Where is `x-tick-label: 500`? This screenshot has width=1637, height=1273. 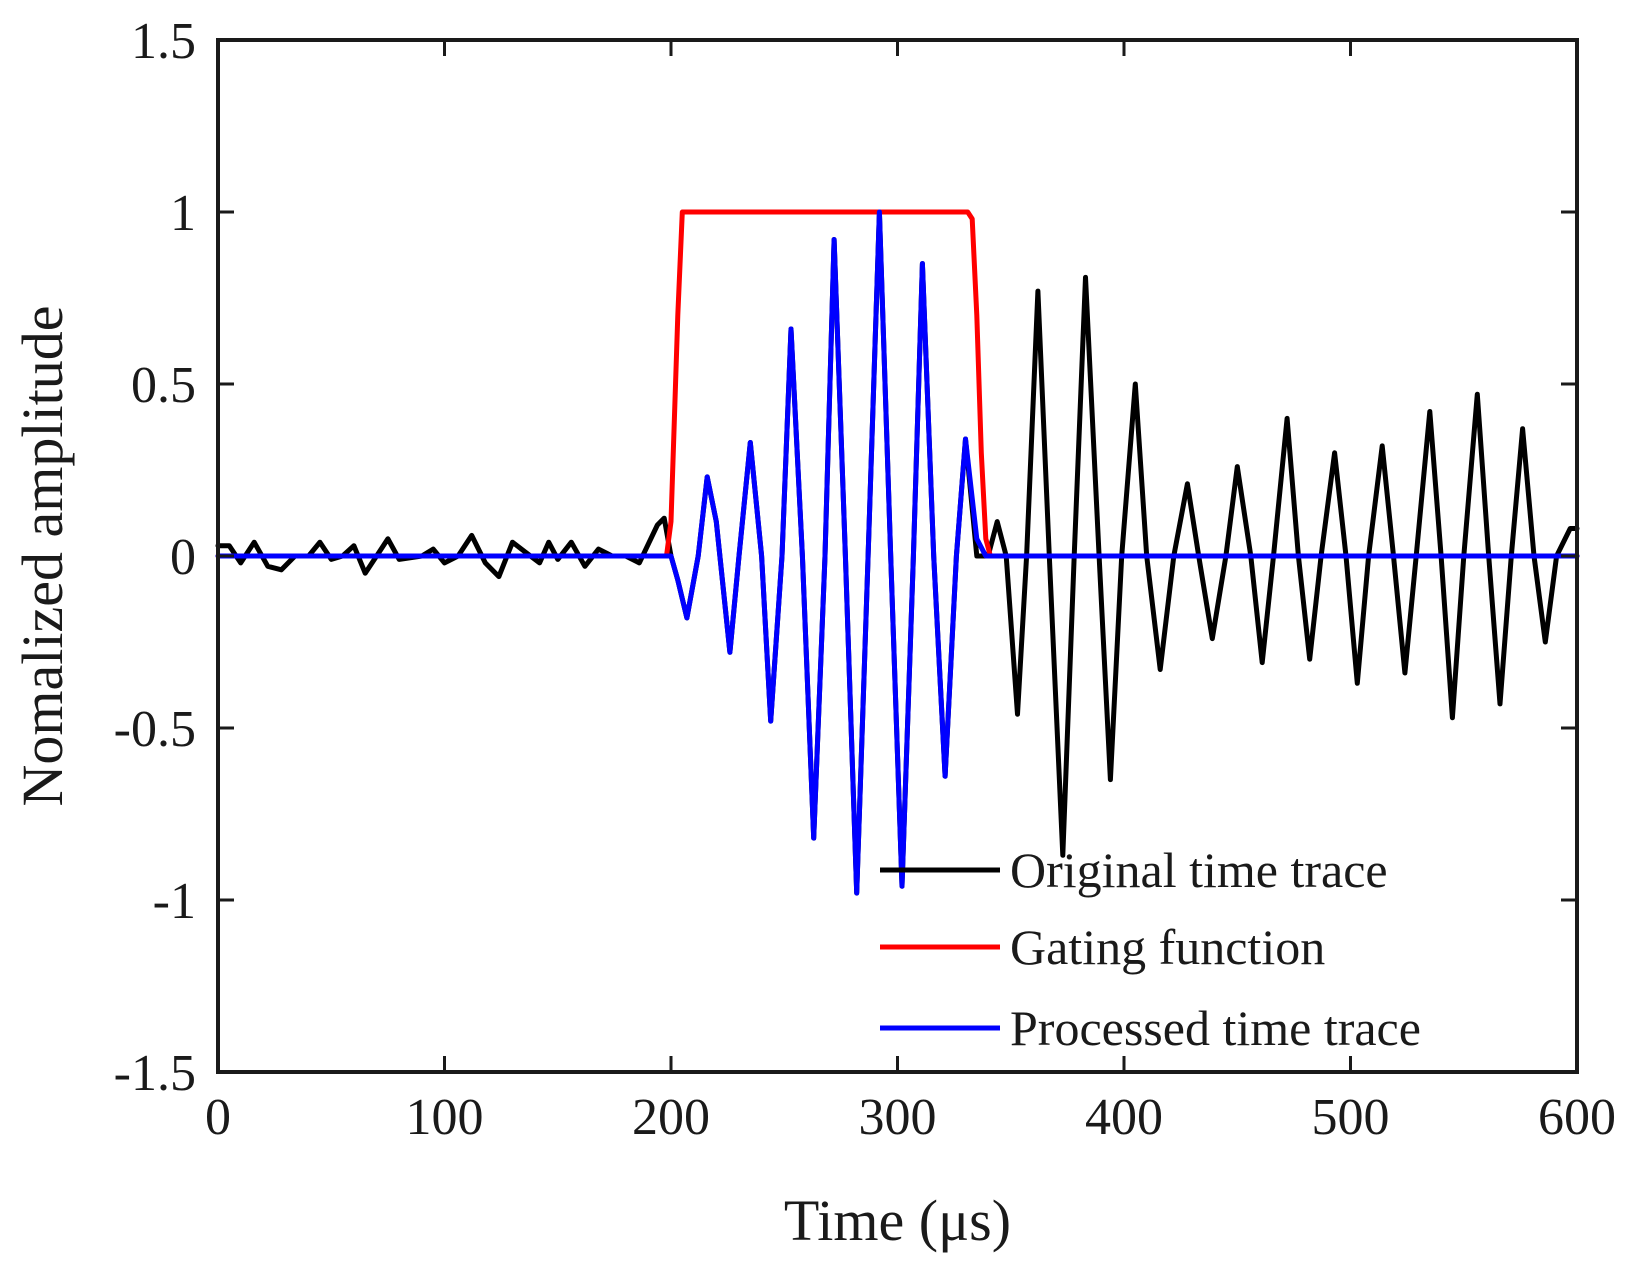
x-tick-label: 500 is located at coordinates (1351, 1117).